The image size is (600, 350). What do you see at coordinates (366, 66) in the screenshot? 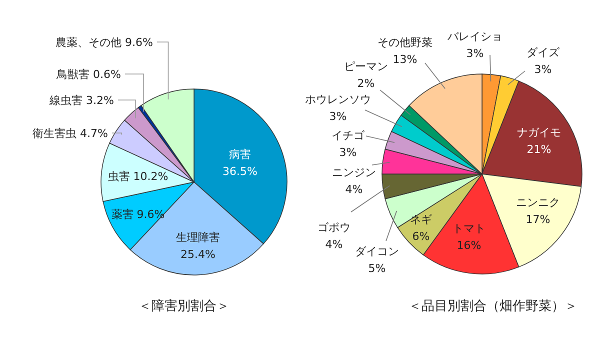
I see `slice-label: ピーマン` at bounding box center [366, 66].